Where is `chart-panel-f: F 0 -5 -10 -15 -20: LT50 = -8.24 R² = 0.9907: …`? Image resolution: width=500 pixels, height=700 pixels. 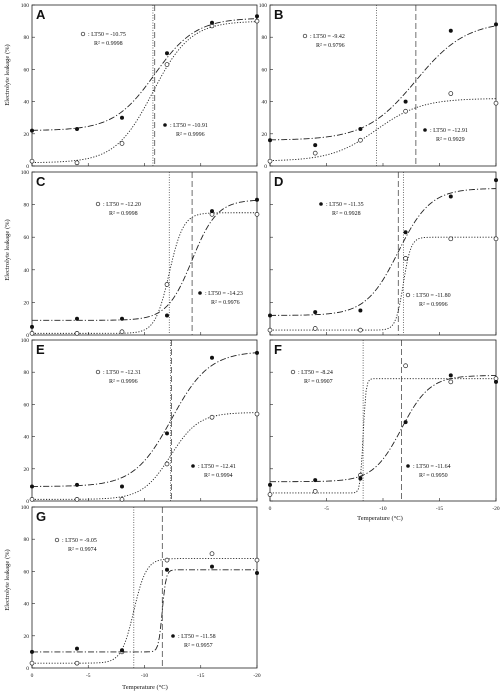 chart-panel-f: F 0 -5 -10 -15 -20: LT50 = -8.24 R² = 0.9907: … is located at coordinates (383, 425).